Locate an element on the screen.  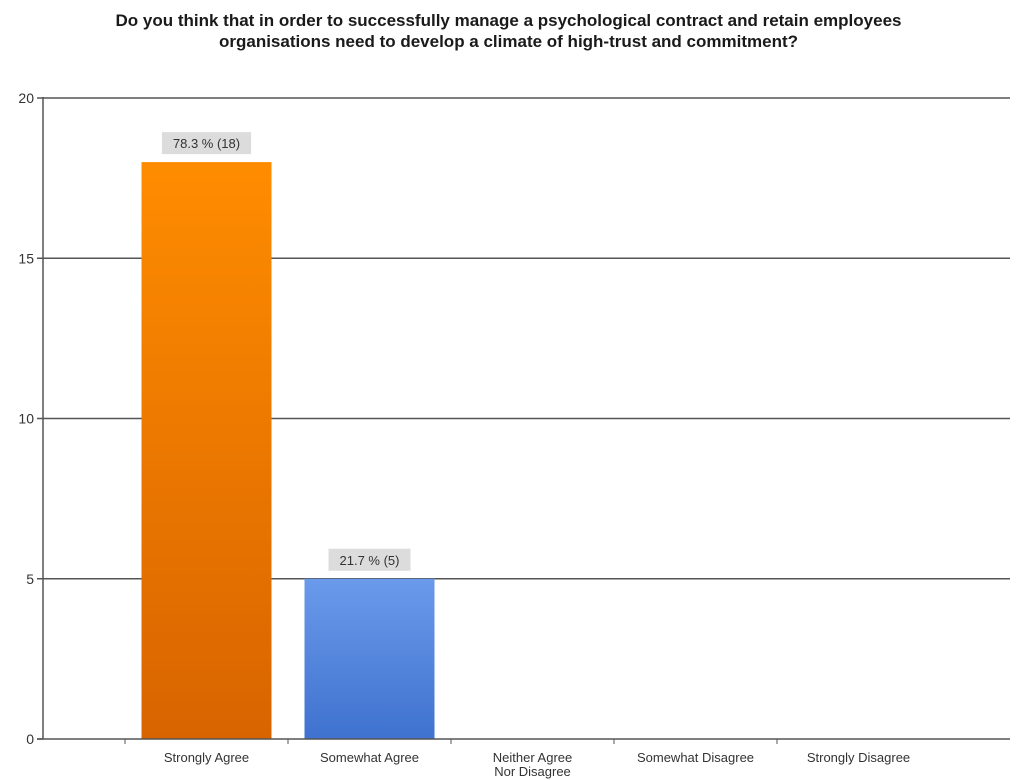
y-tick-label-5: 5 is located at coordinates (30, 579).